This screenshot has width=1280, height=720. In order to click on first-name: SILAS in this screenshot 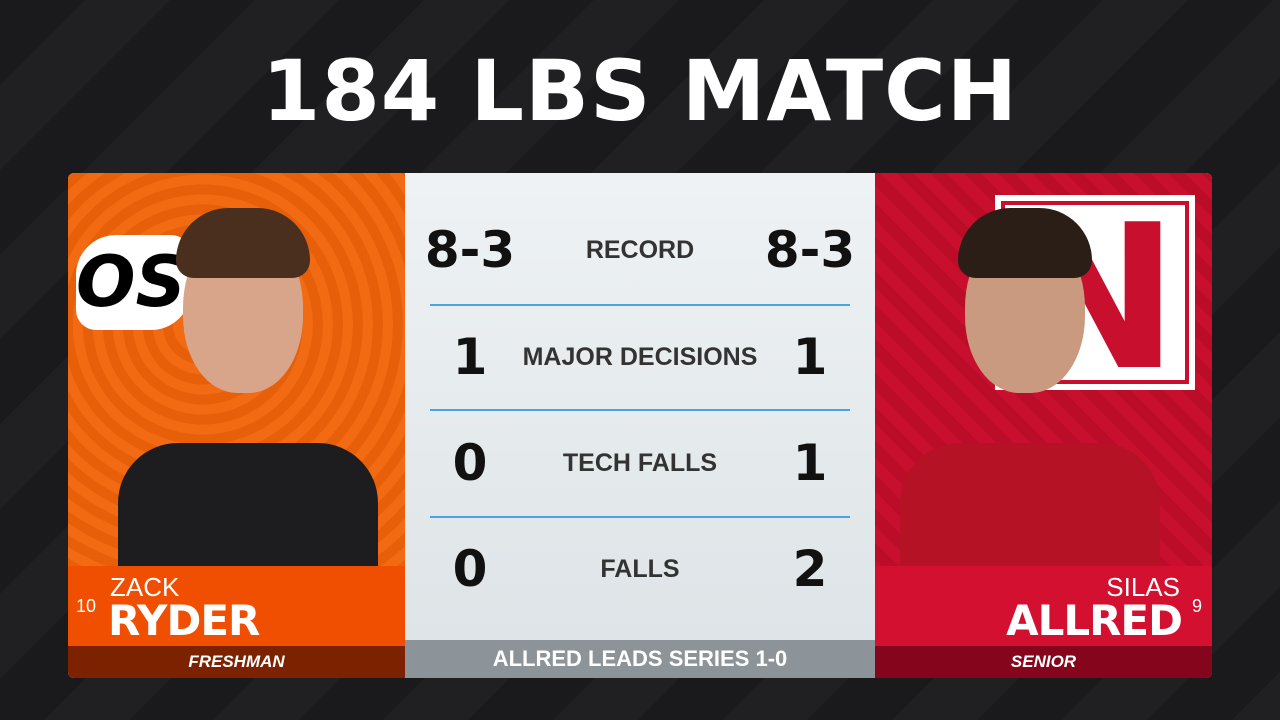, I will do `click(1143, 587)`.